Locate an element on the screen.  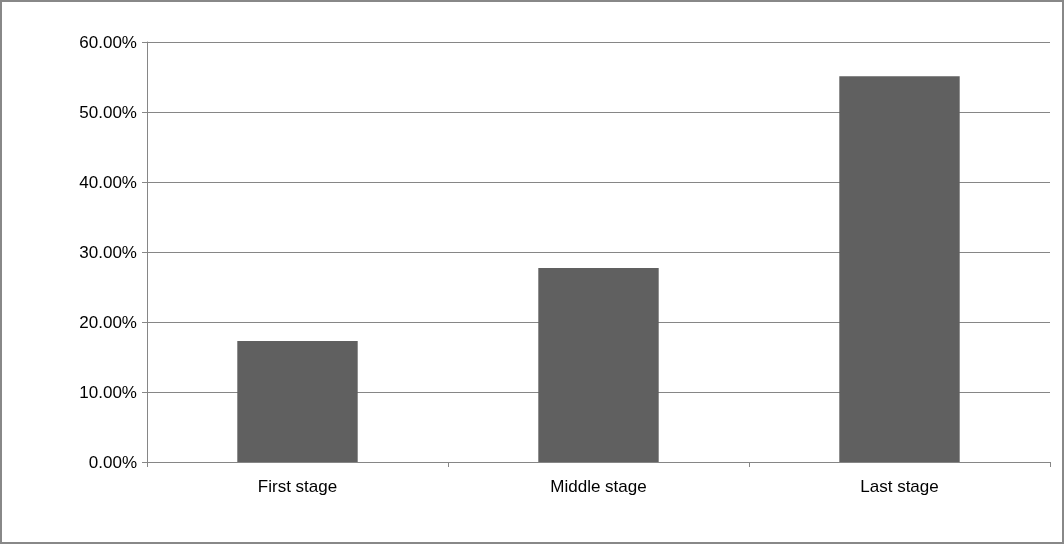
y-tick-label: 30.00% is located at coordinates (108, 252).